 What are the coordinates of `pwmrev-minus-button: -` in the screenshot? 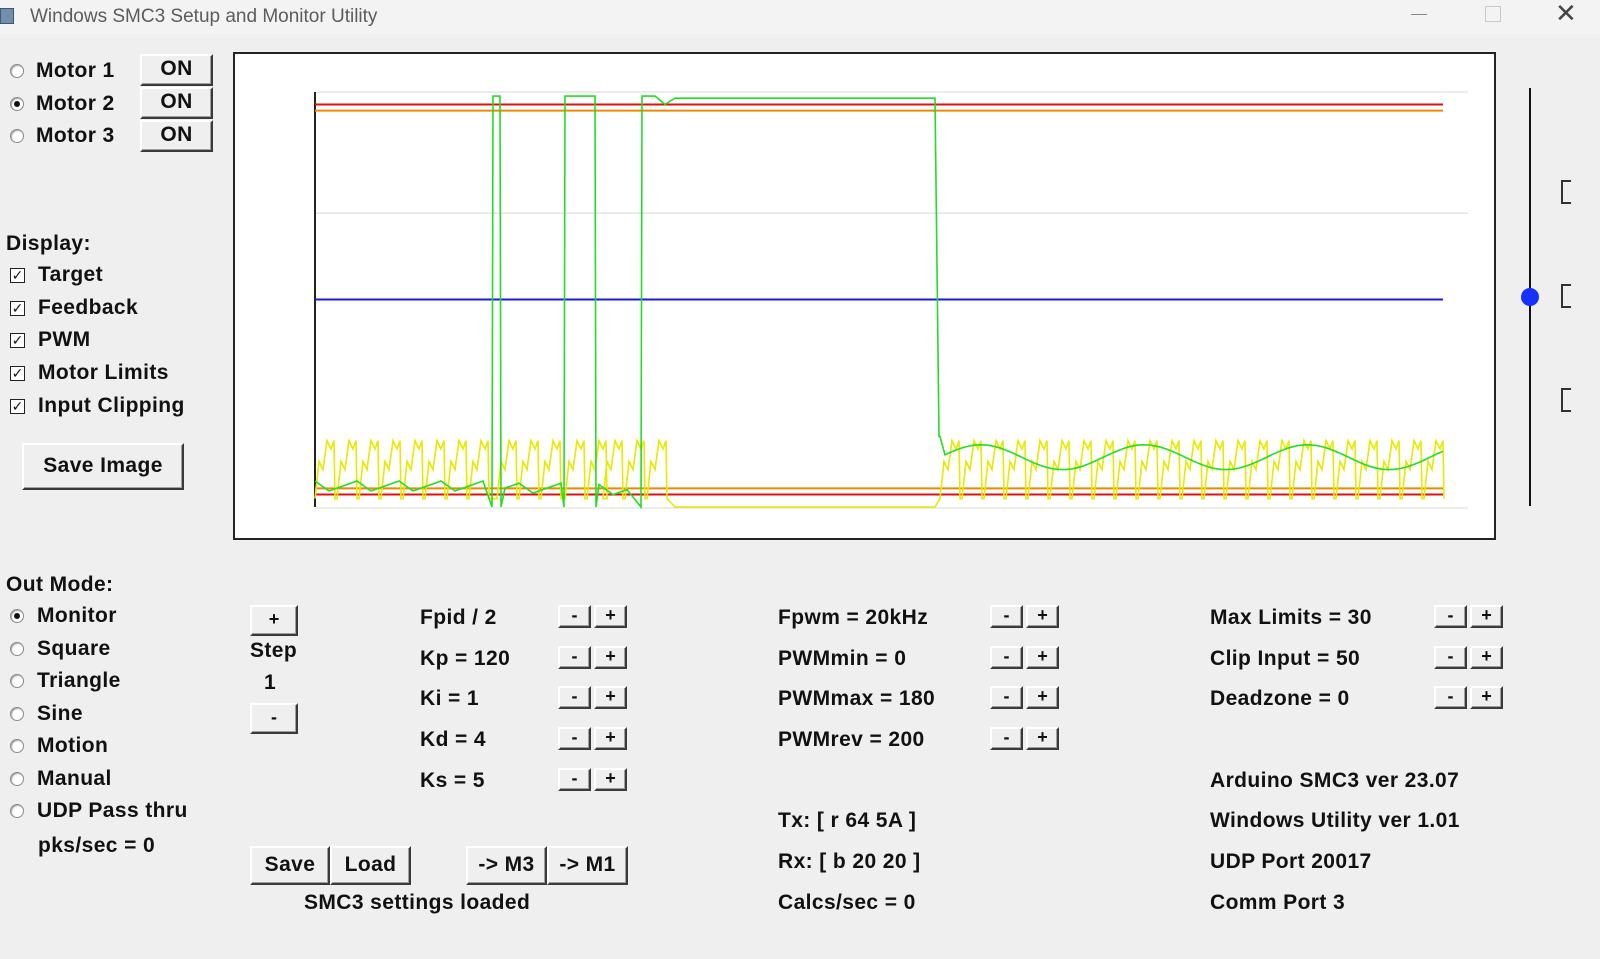 It's located at (1006, 738).